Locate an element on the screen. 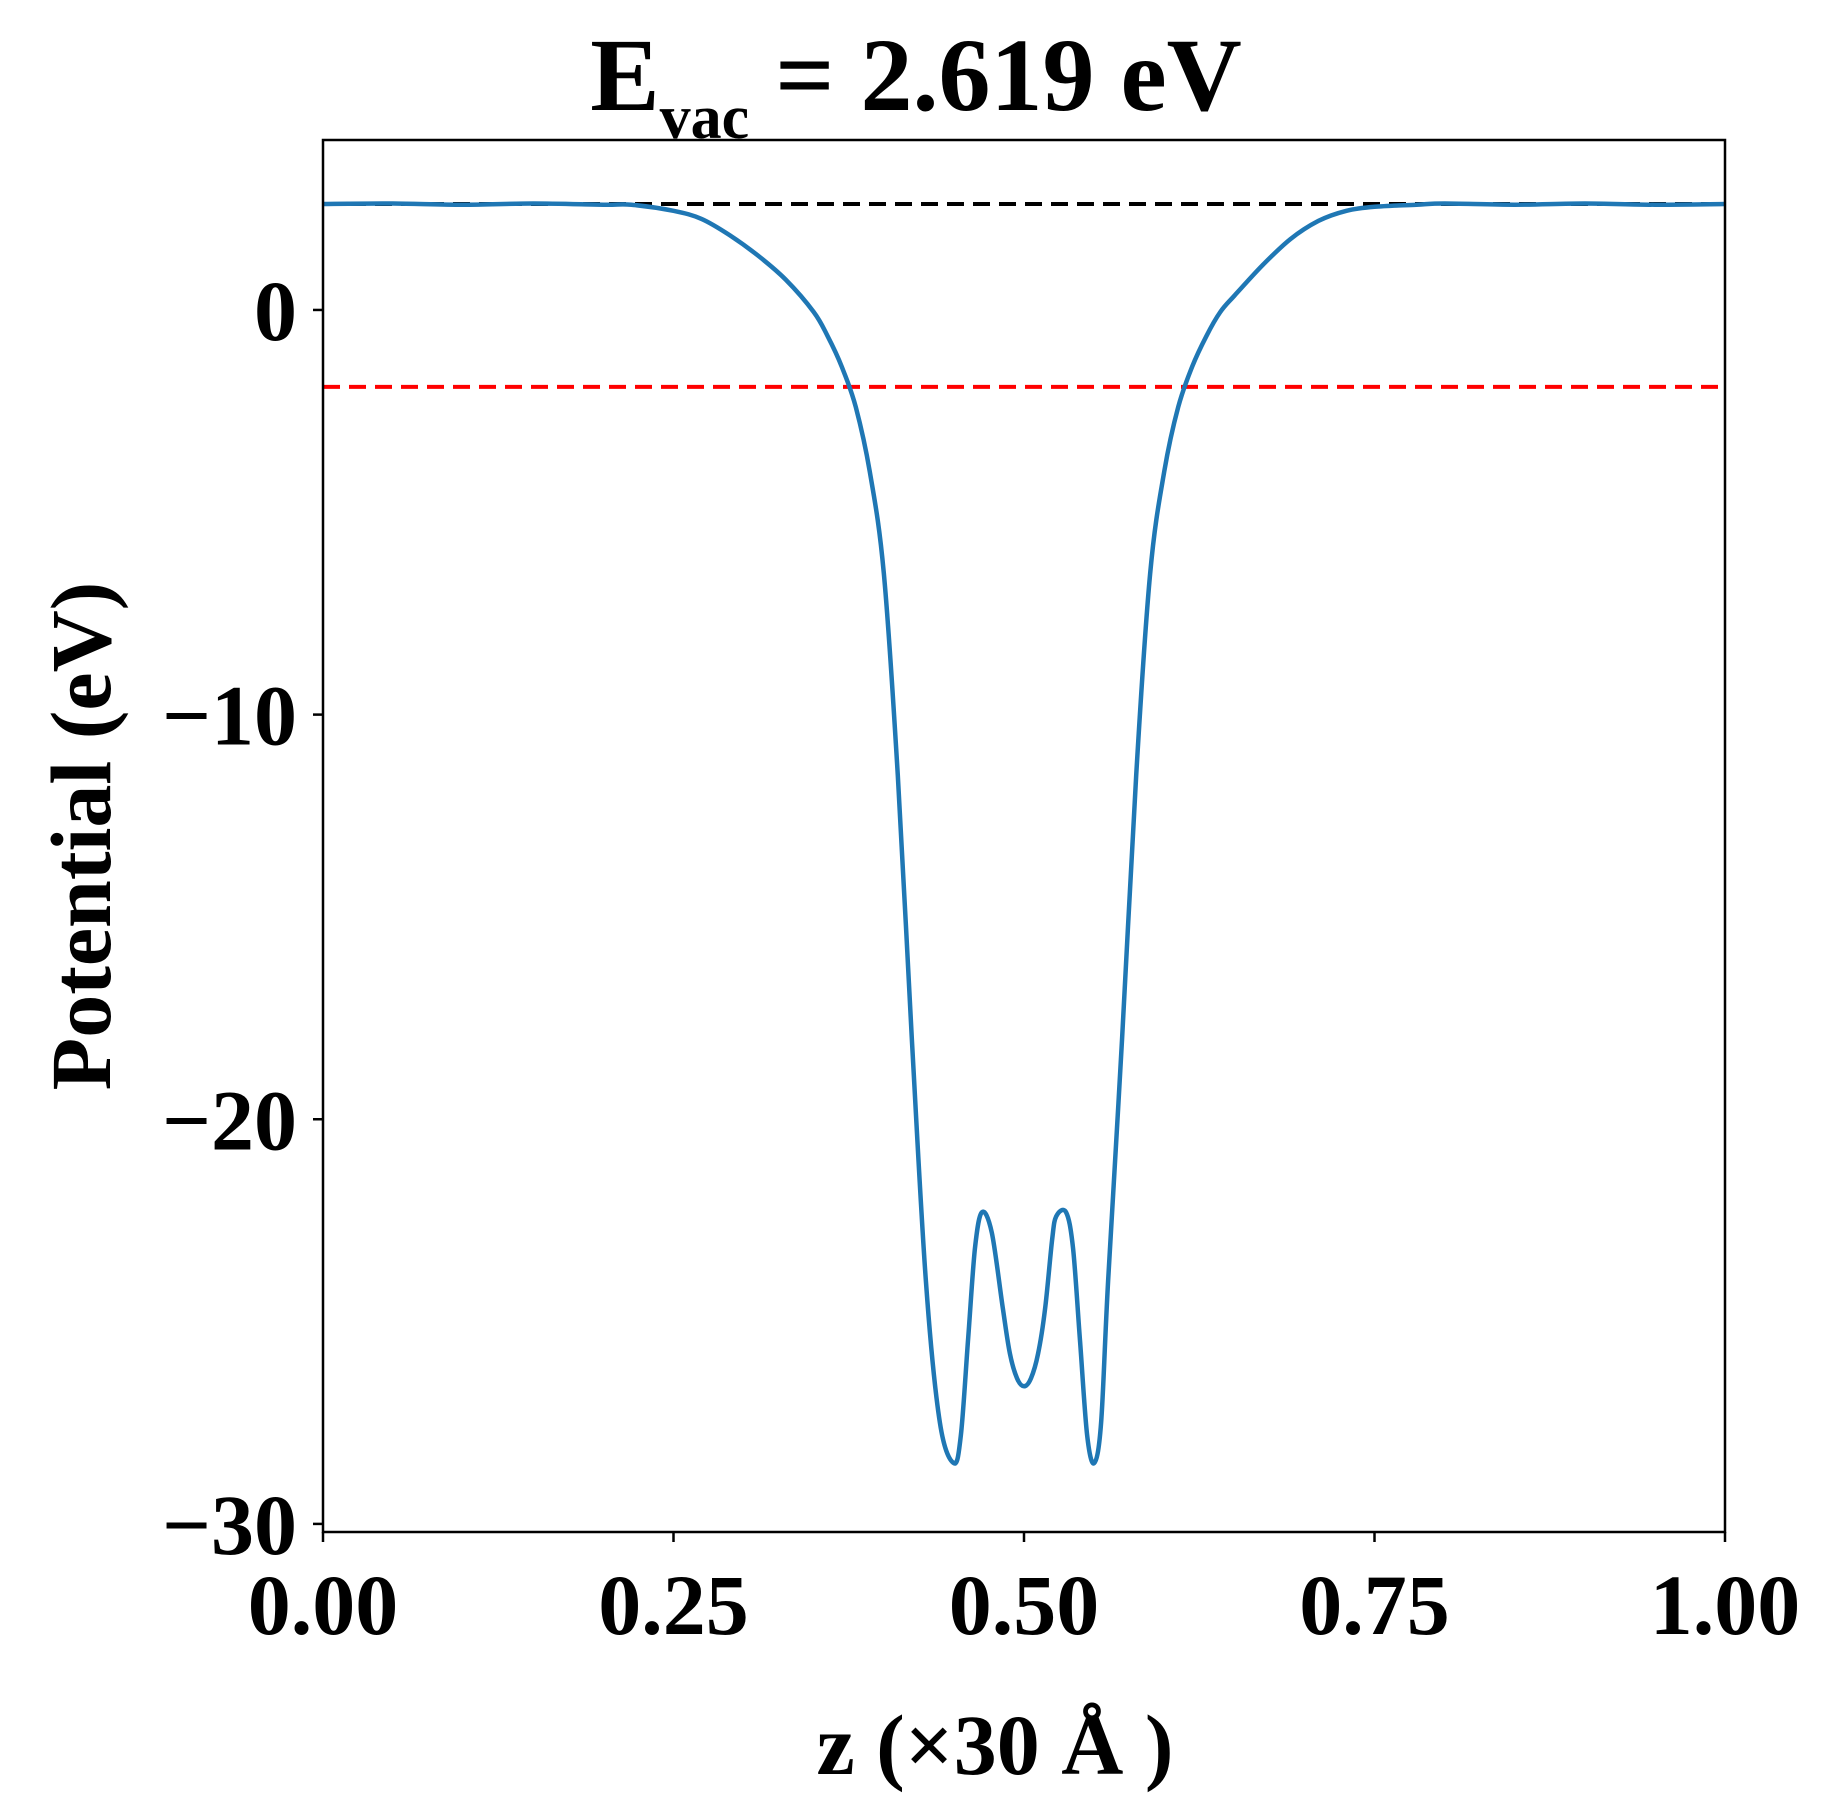  y-tick-label: −30 is located at coordinates (229, 1525).